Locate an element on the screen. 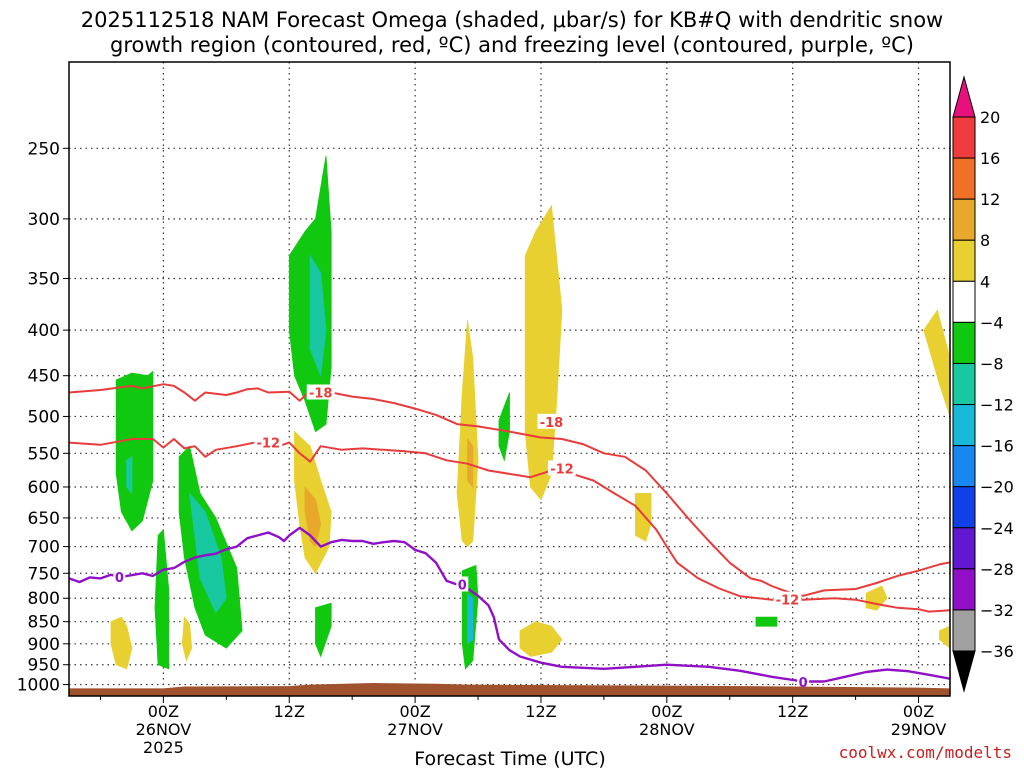  y-tick-label-650: 650 is located at coordinates (44, 519).